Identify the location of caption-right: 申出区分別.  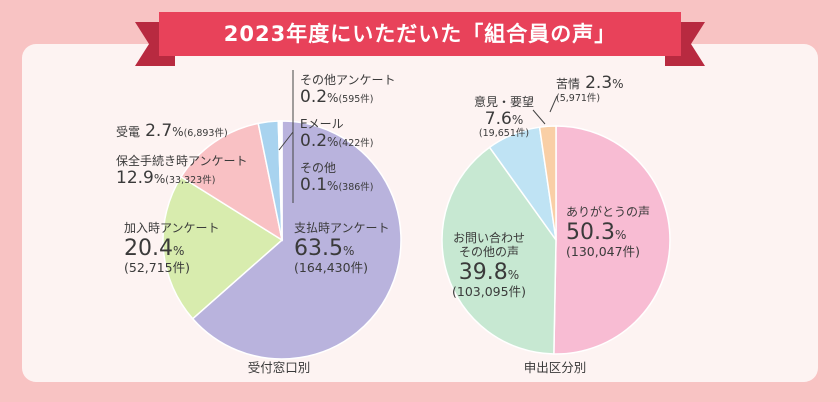
(555, 367).